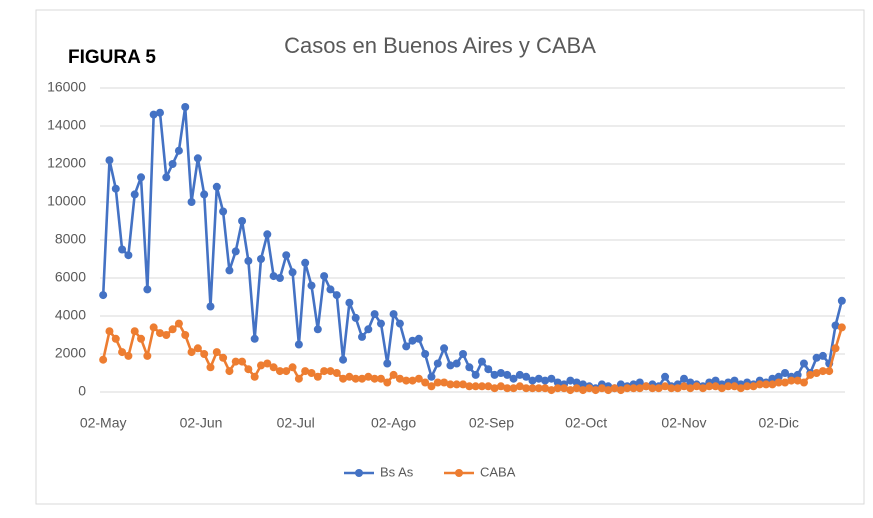  What do you see at coordinates (397, 471) in the screenshot?
I see `legend-label: Bs As` at bounding box center [397, 471].